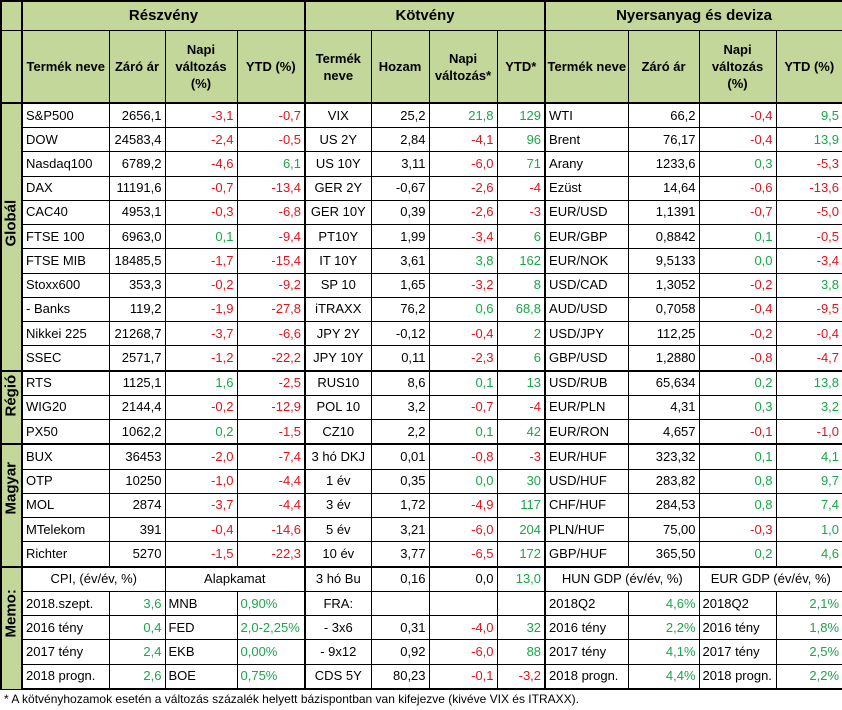 The height and width of the screenshot is (710, 842). I want to click on equity-name-cell: - Banks, so click(65, 309).